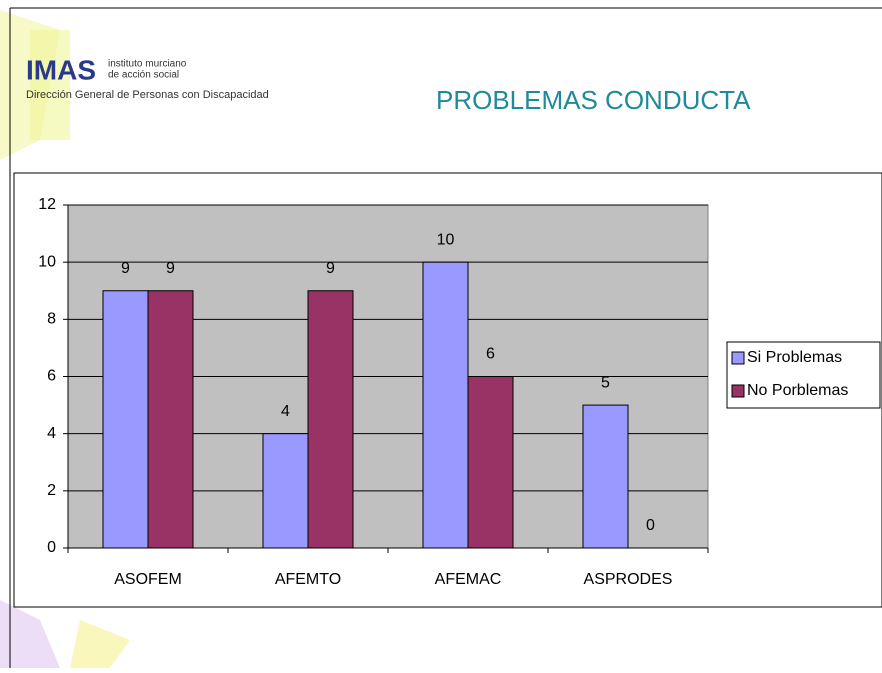  I want to click on y-tick-label: 8, so click(51, 319).